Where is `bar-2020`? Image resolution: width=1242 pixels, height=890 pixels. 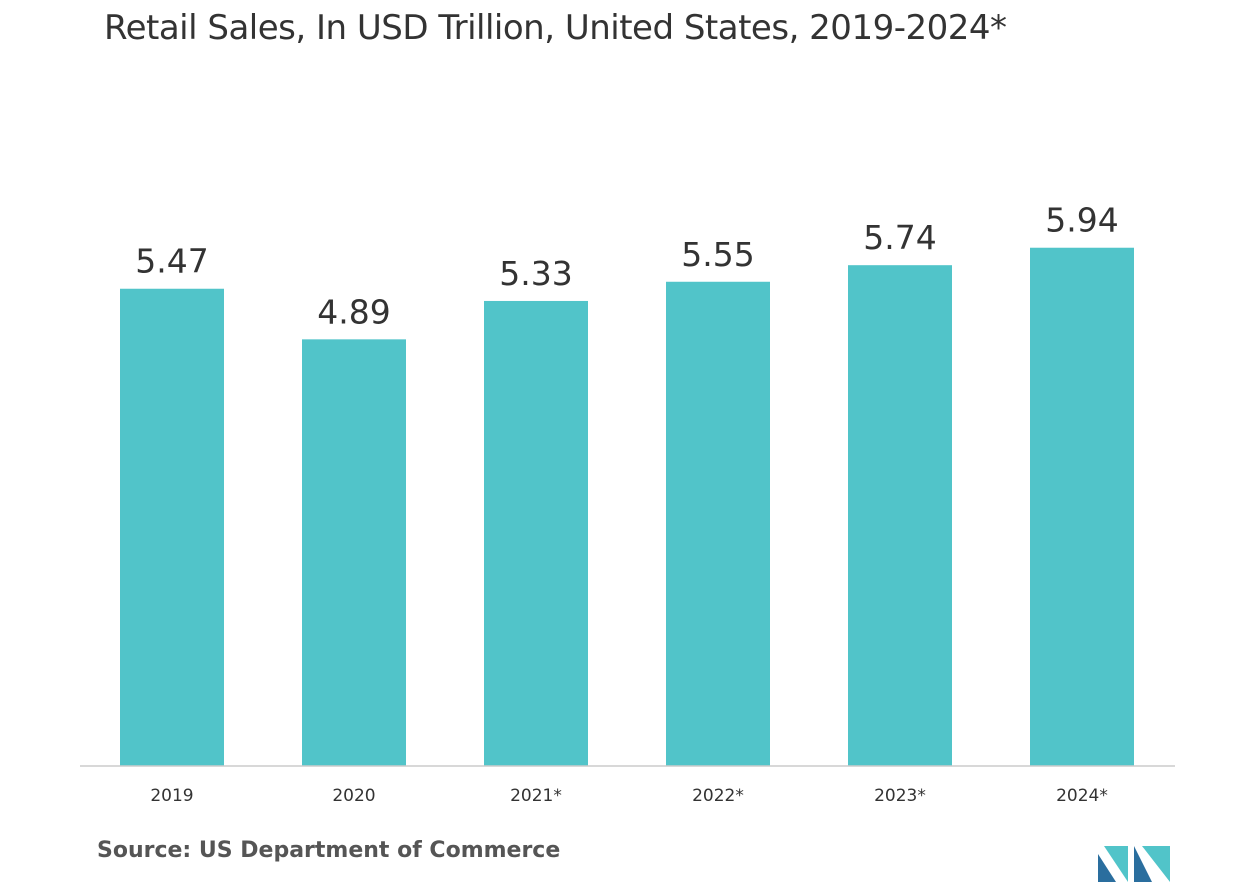
bar-2020 is located at coordinates (354, 552).